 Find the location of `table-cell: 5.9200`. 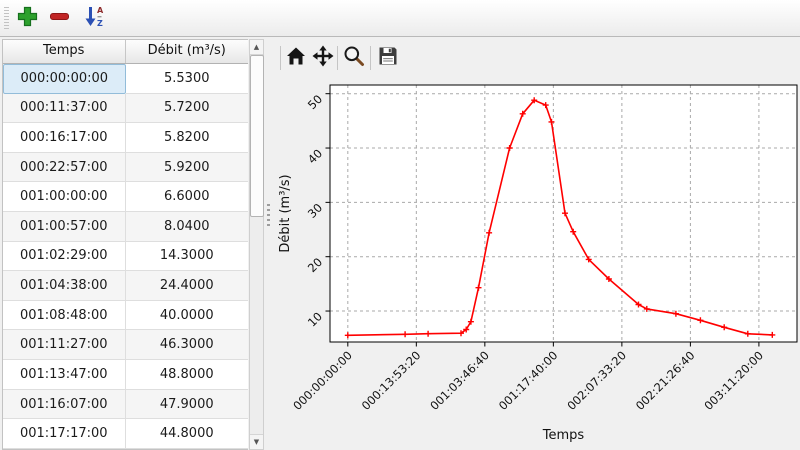

table-cell: 5.9200 is located at coordinates (186, 168).